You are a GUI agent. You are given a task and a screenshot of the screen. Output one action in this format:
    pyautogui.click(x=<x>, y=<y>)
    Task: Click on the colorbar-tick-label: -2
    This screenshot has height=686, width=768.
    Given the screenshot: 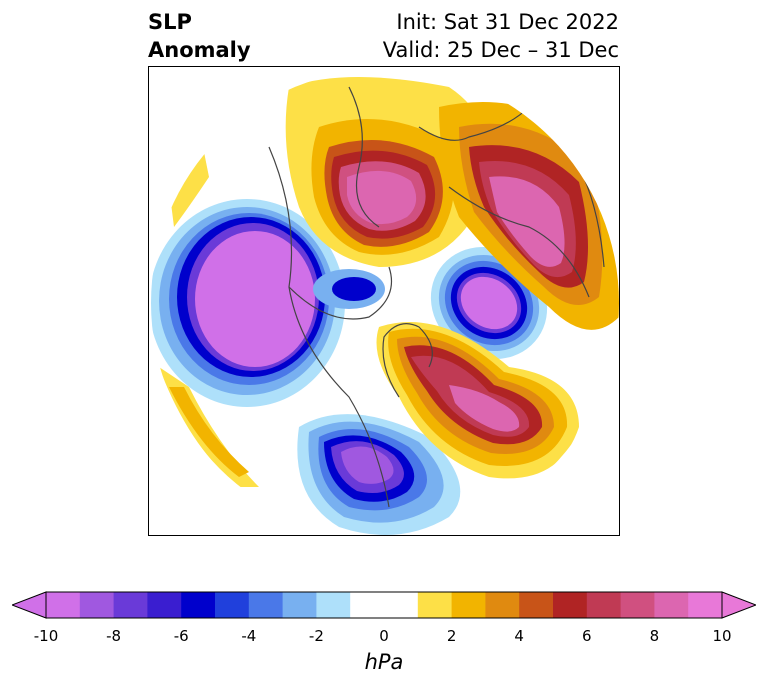 What is the action you would take?
    pyautogui.click(x=316, y=636)
    